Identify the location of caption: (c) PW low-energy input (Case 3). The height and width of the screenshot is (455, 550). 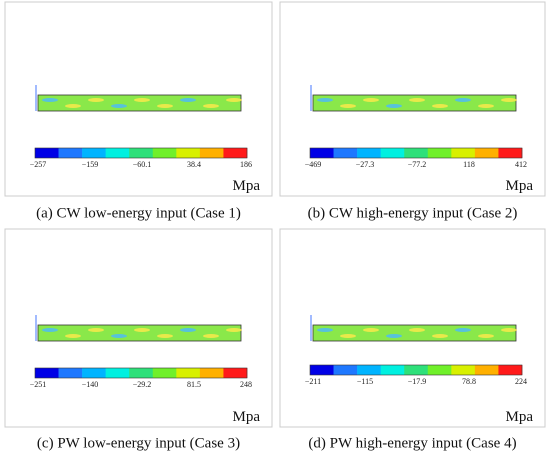
(138, 443).